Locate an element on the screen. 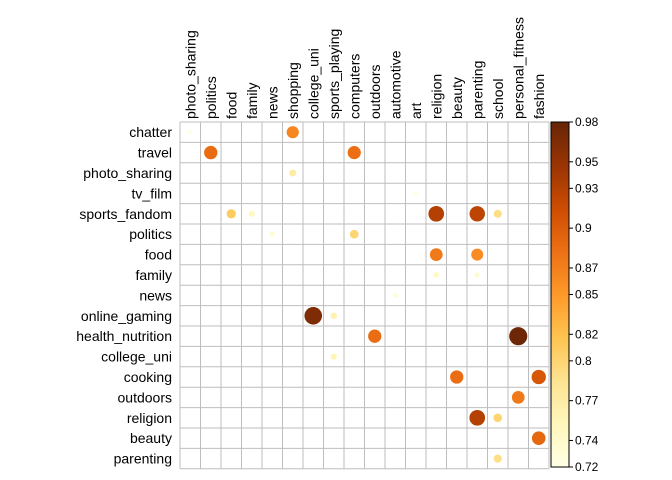 This screenshot has width=672, height=480. row-label: health_nutrition is located at coordinates (124, 336).